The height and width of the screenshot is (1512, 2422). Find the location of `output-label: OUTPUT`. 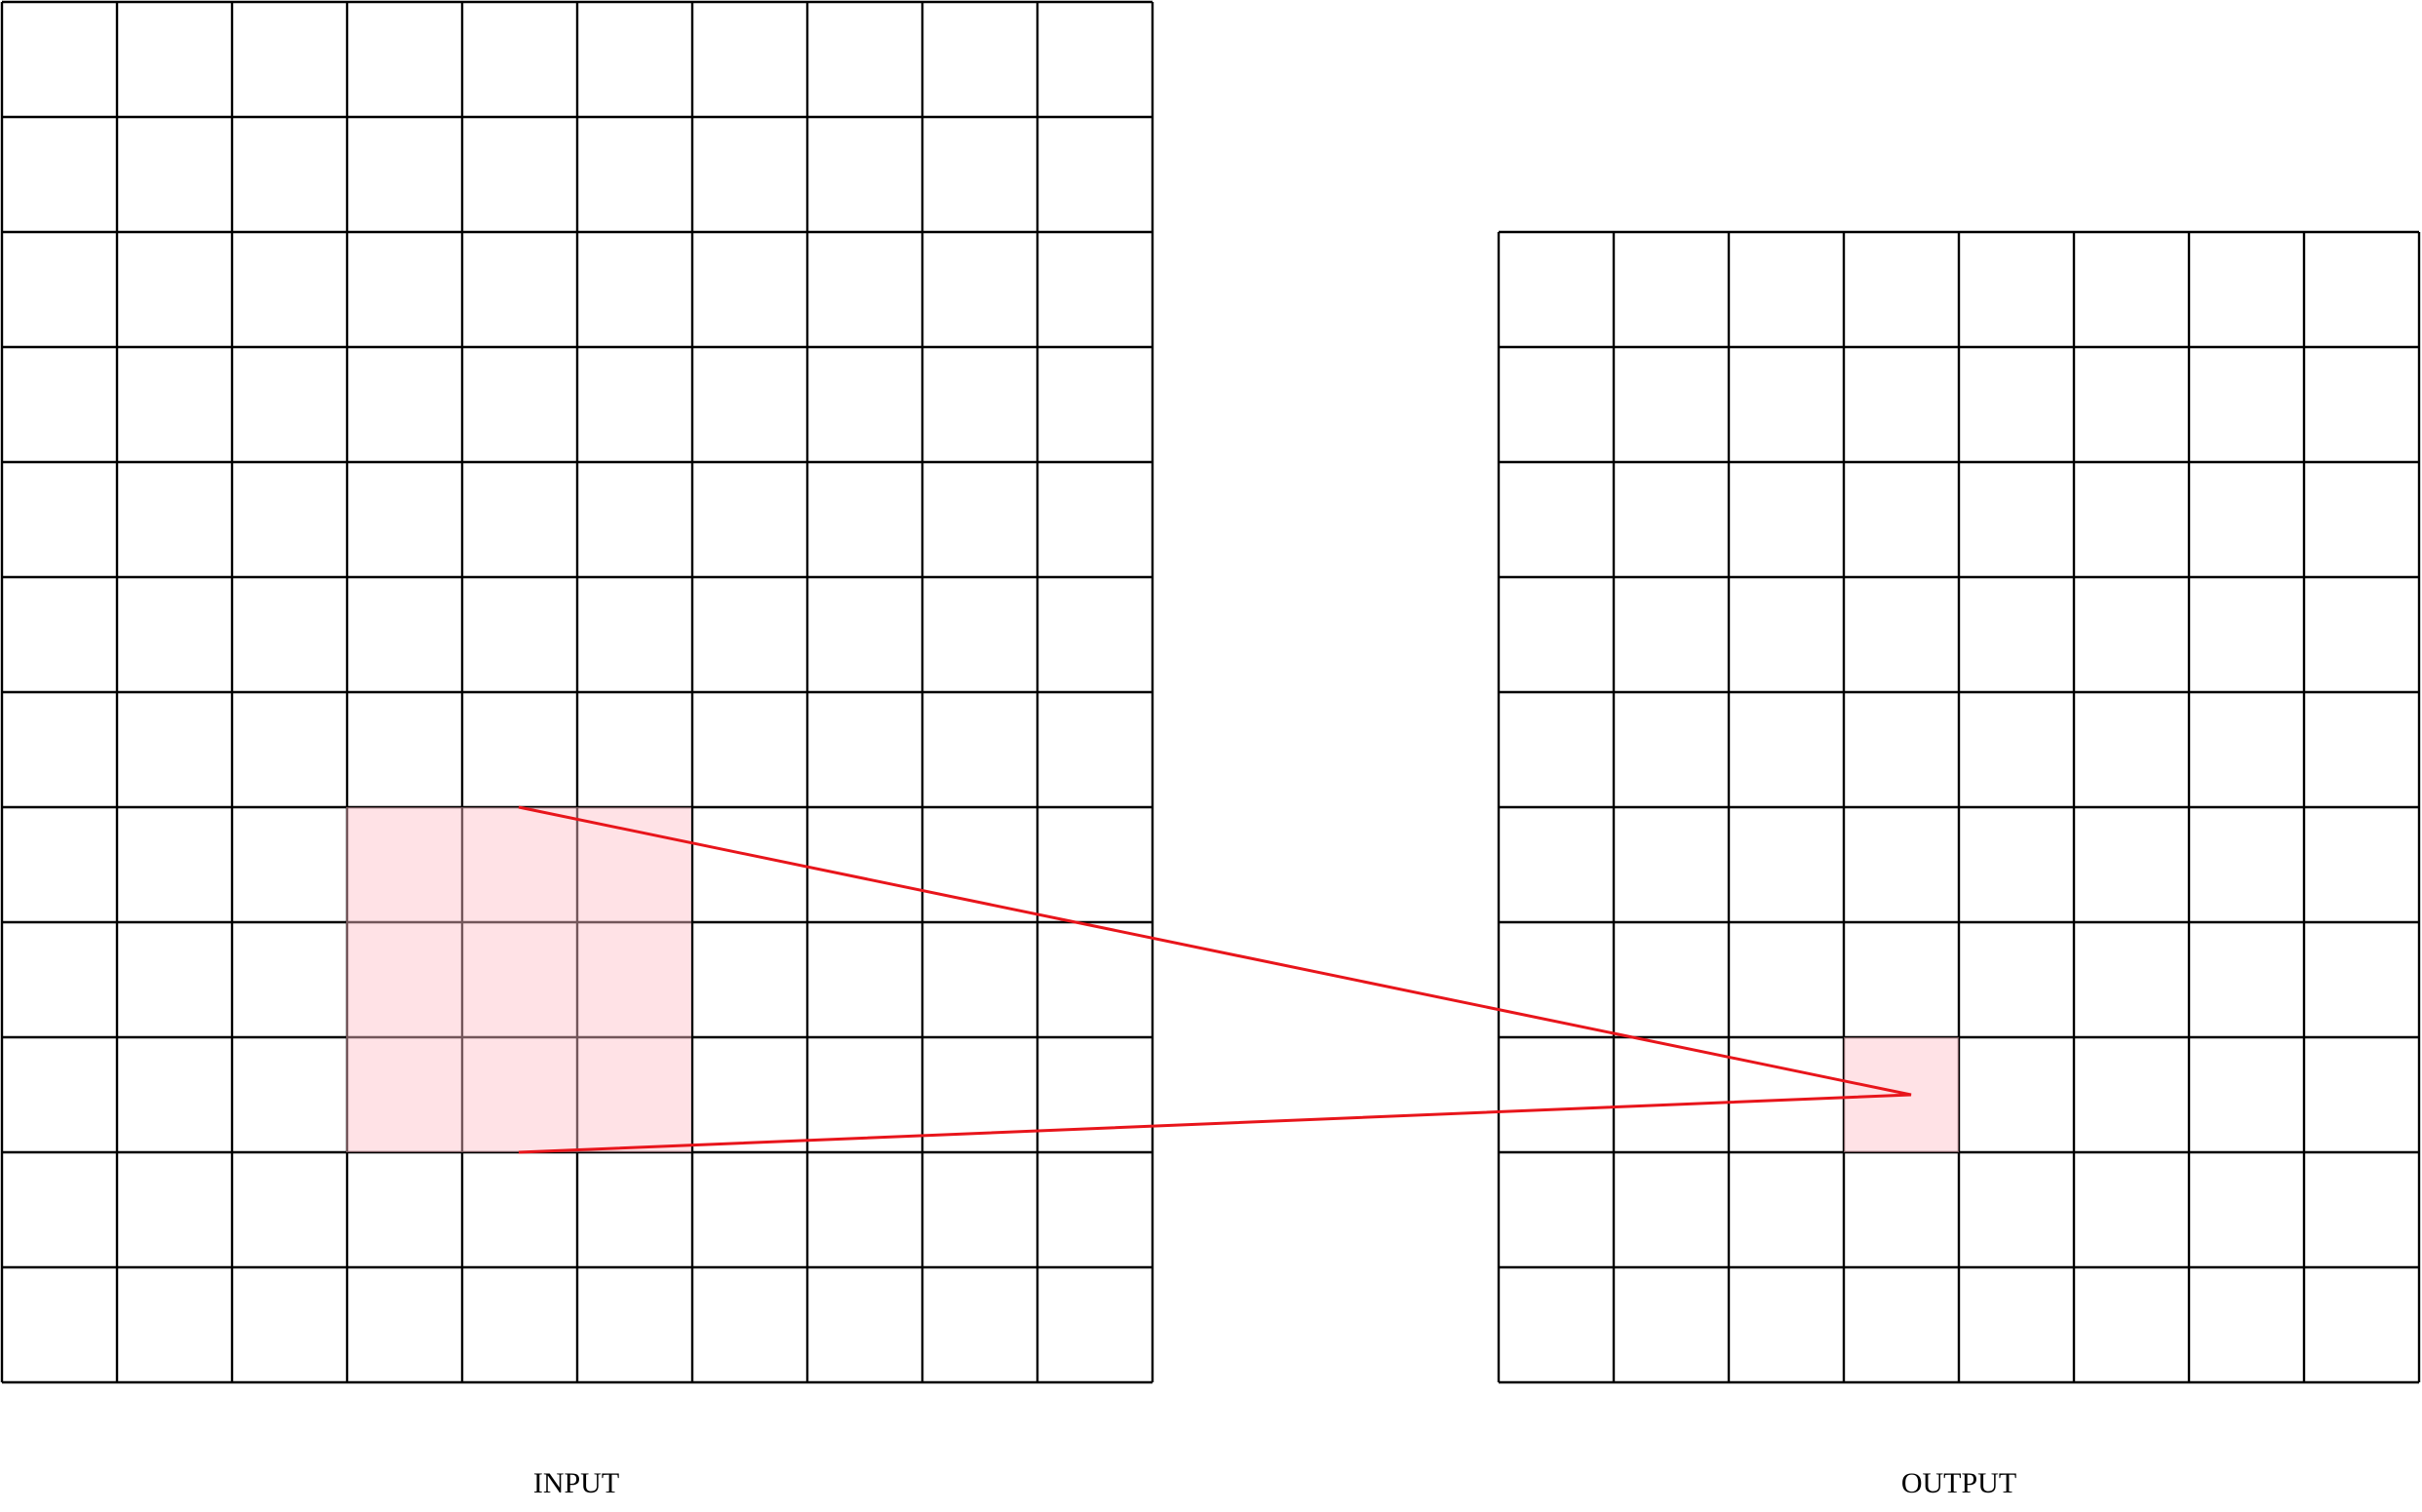

output-label: OUTPUT is located at coordinates (1958, 1483).